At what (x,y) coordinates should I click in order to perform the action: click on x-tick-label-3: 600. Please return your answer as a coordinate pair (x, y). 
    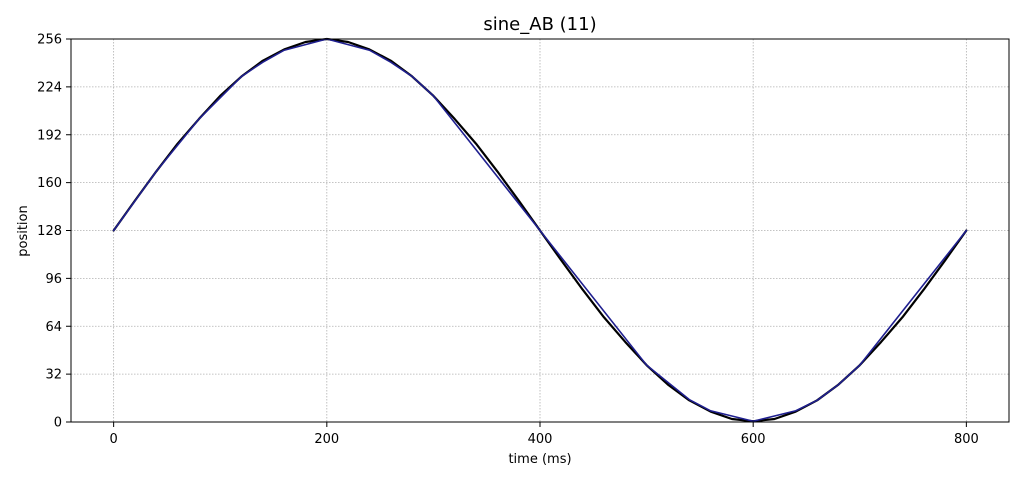
    Looking at the image, I should click on (753, 439).